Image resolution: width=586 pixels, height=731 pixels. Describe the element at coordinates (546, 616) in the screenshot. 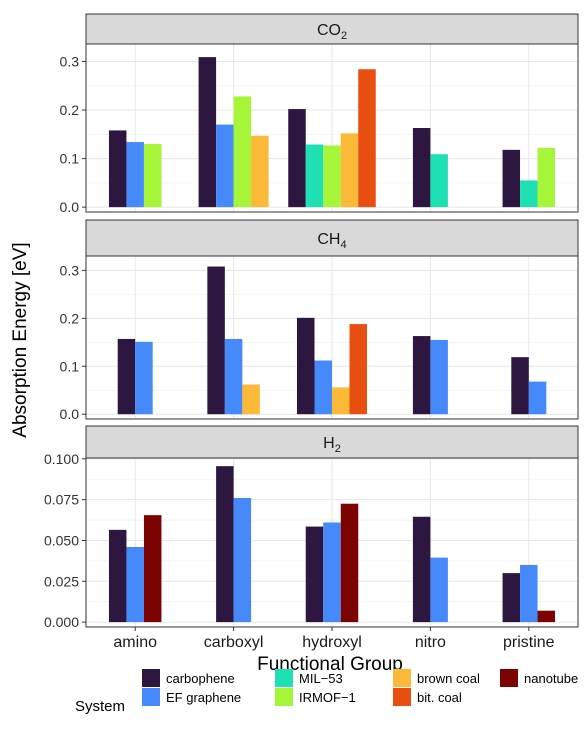

I see `bar-pristine-nanotube` at that location.